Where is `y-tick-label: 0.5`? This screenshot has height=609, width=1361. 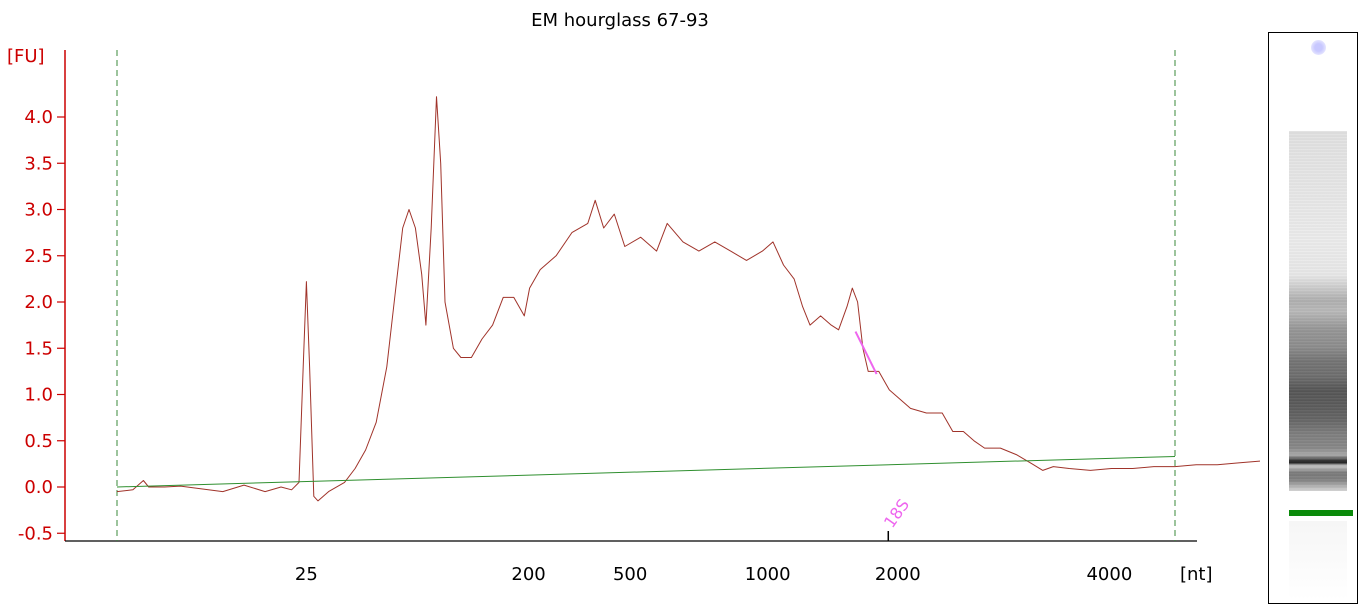 y-tick-label: 0.5 is located at coordinates (38, 441).